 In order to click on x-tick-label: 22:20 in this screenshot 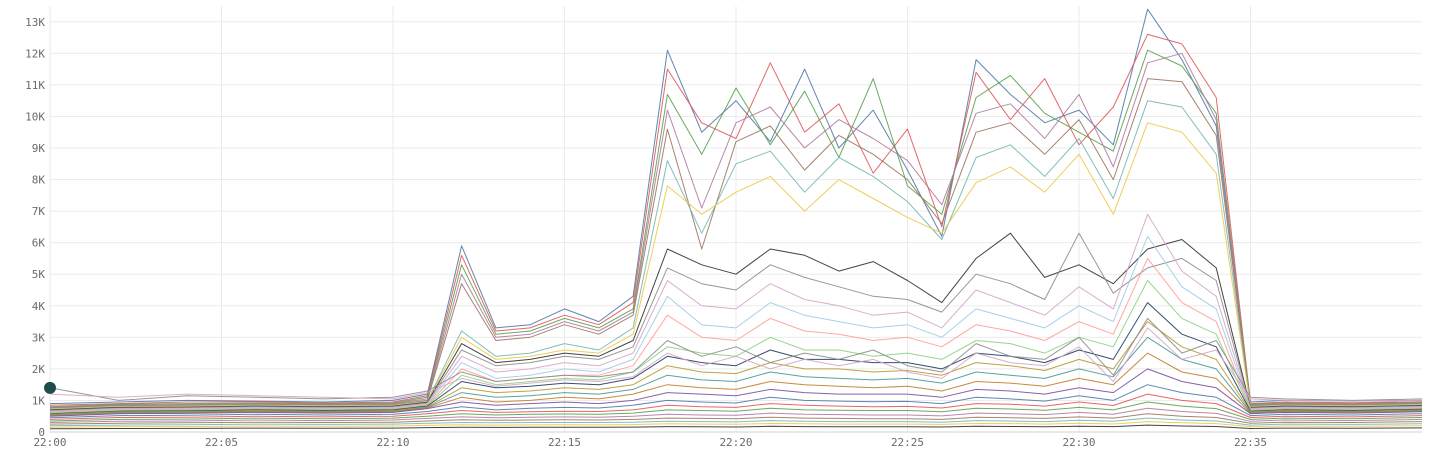, I will do `click(735, 442)`.